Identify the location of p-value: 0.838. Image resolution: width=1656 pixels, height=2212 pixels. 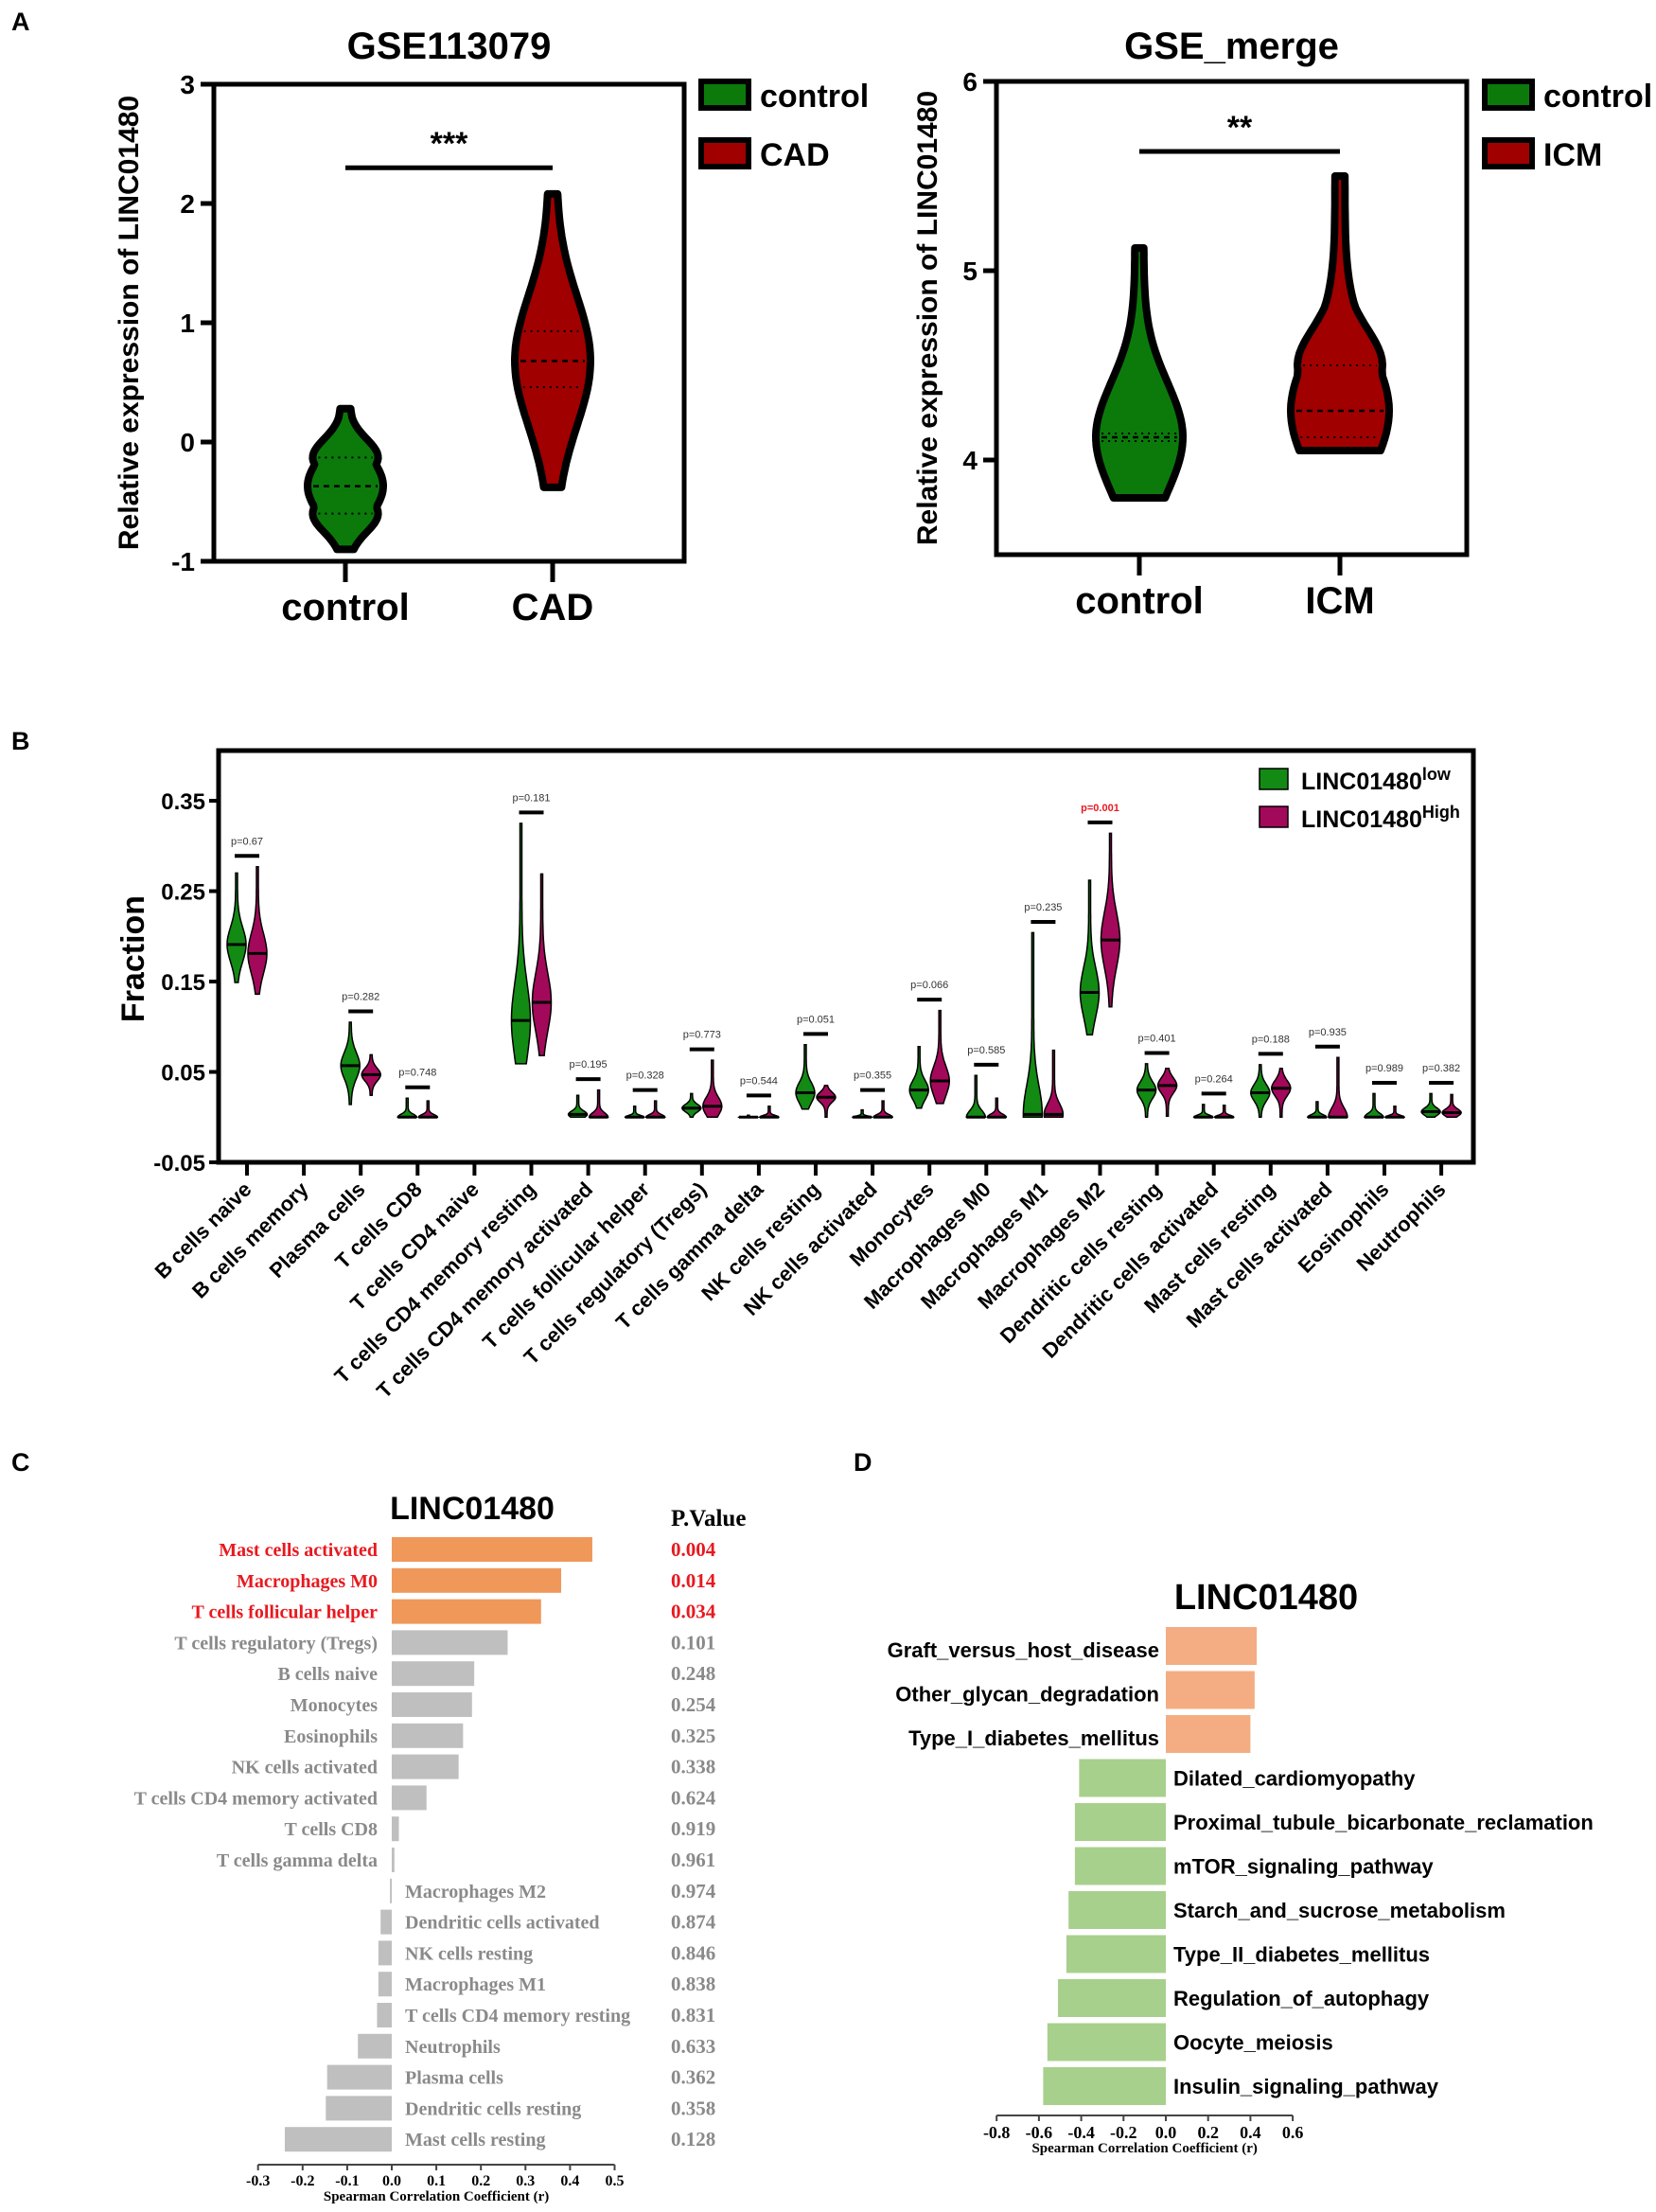
(693, 1984).